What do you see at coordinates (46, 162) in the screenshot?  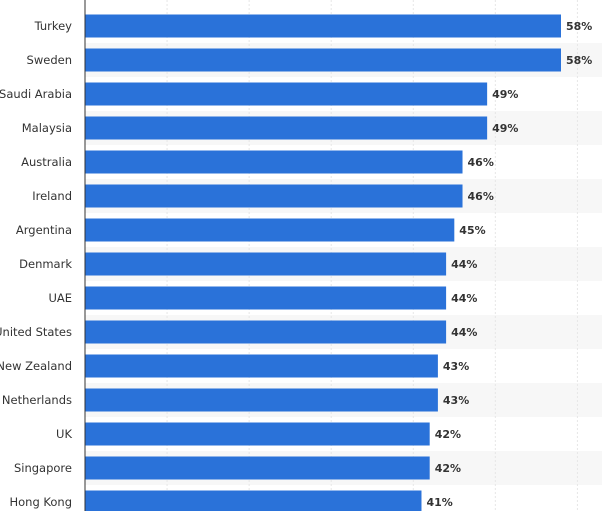 I see `category-label: Australia` at bounding box center [46, 162].